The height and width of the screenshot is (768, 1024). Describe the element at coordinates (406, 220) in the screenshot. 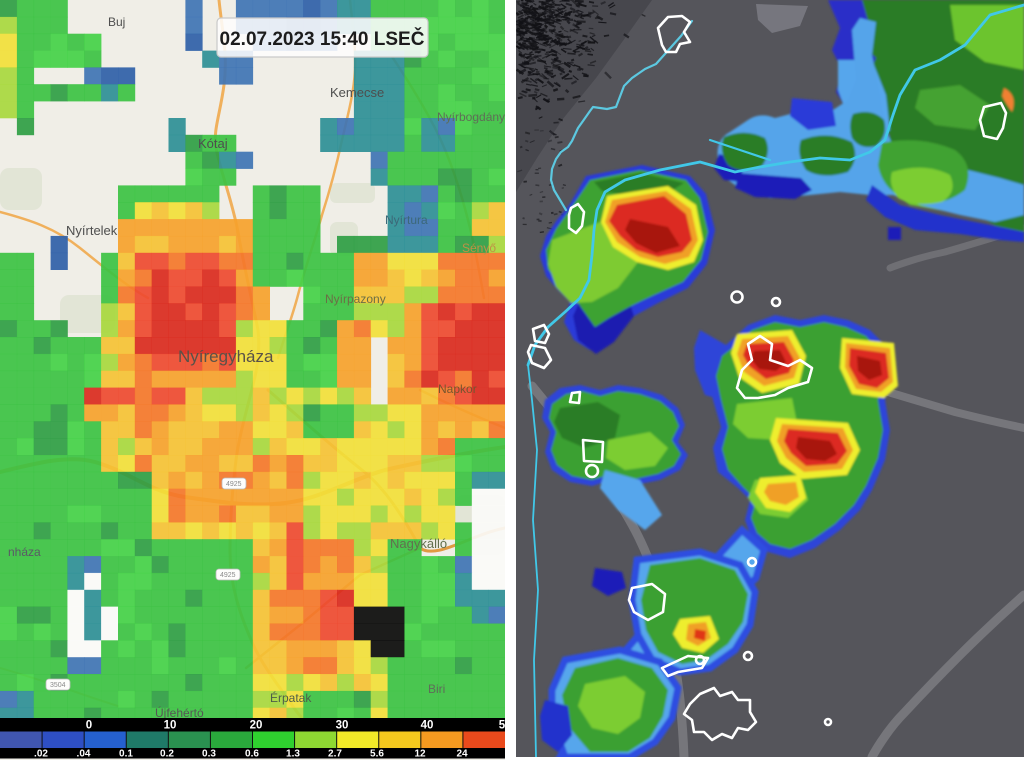

I see `svg-text: Nyírtura` at that location.